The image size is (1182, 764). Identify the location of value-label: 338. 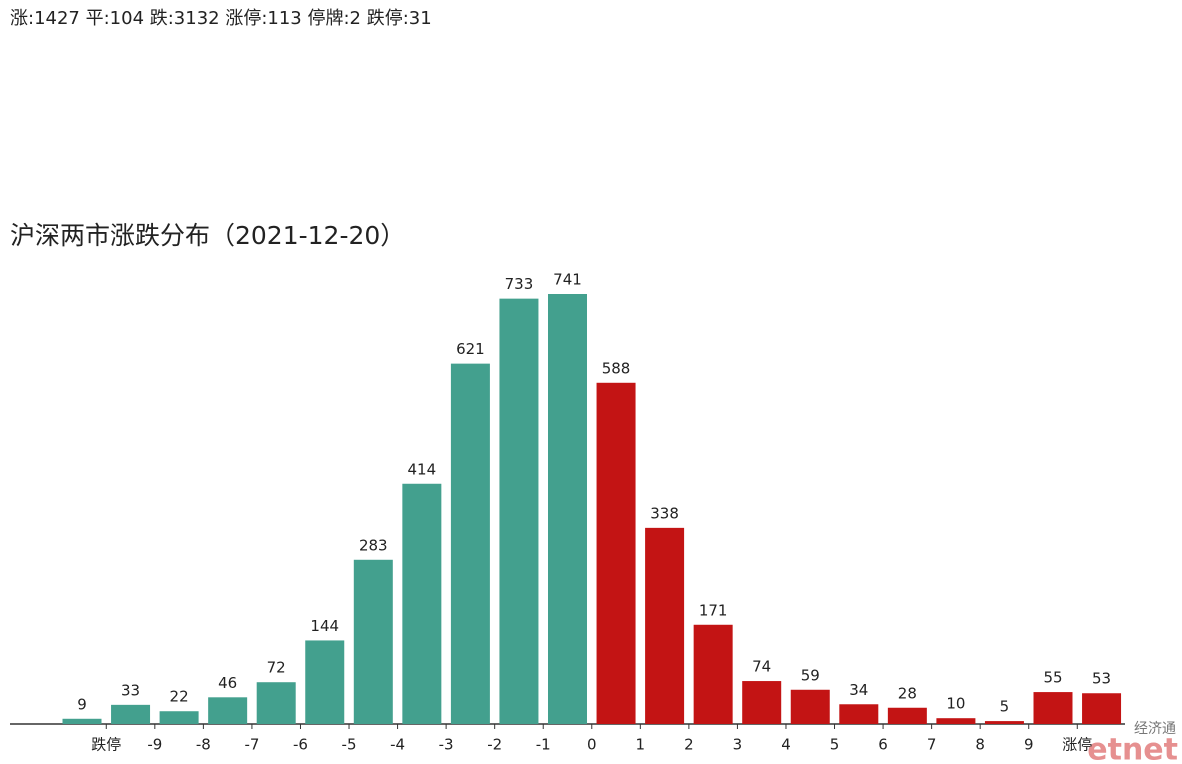
(664, 513).